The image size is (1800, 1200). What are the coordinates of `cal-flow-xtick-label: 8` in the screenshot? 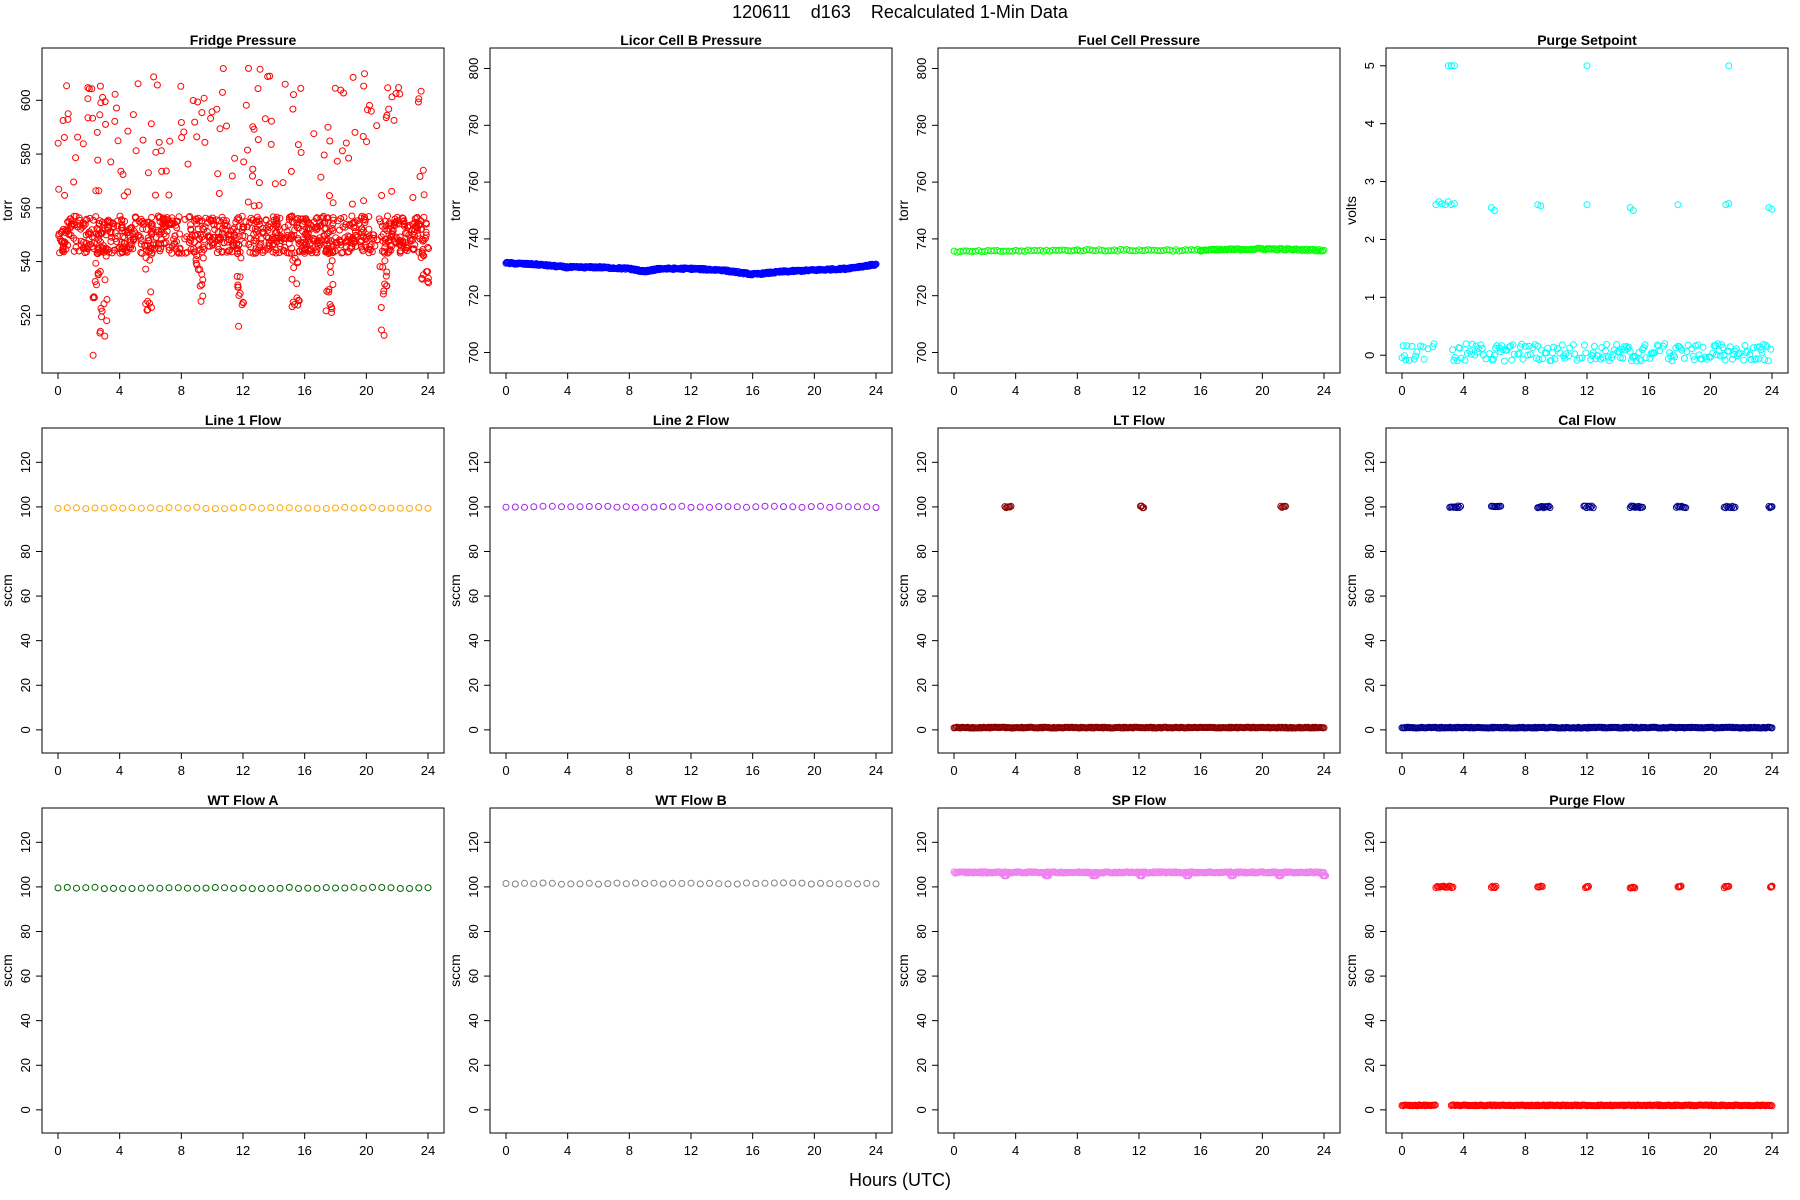 It's located at (1525, 770).